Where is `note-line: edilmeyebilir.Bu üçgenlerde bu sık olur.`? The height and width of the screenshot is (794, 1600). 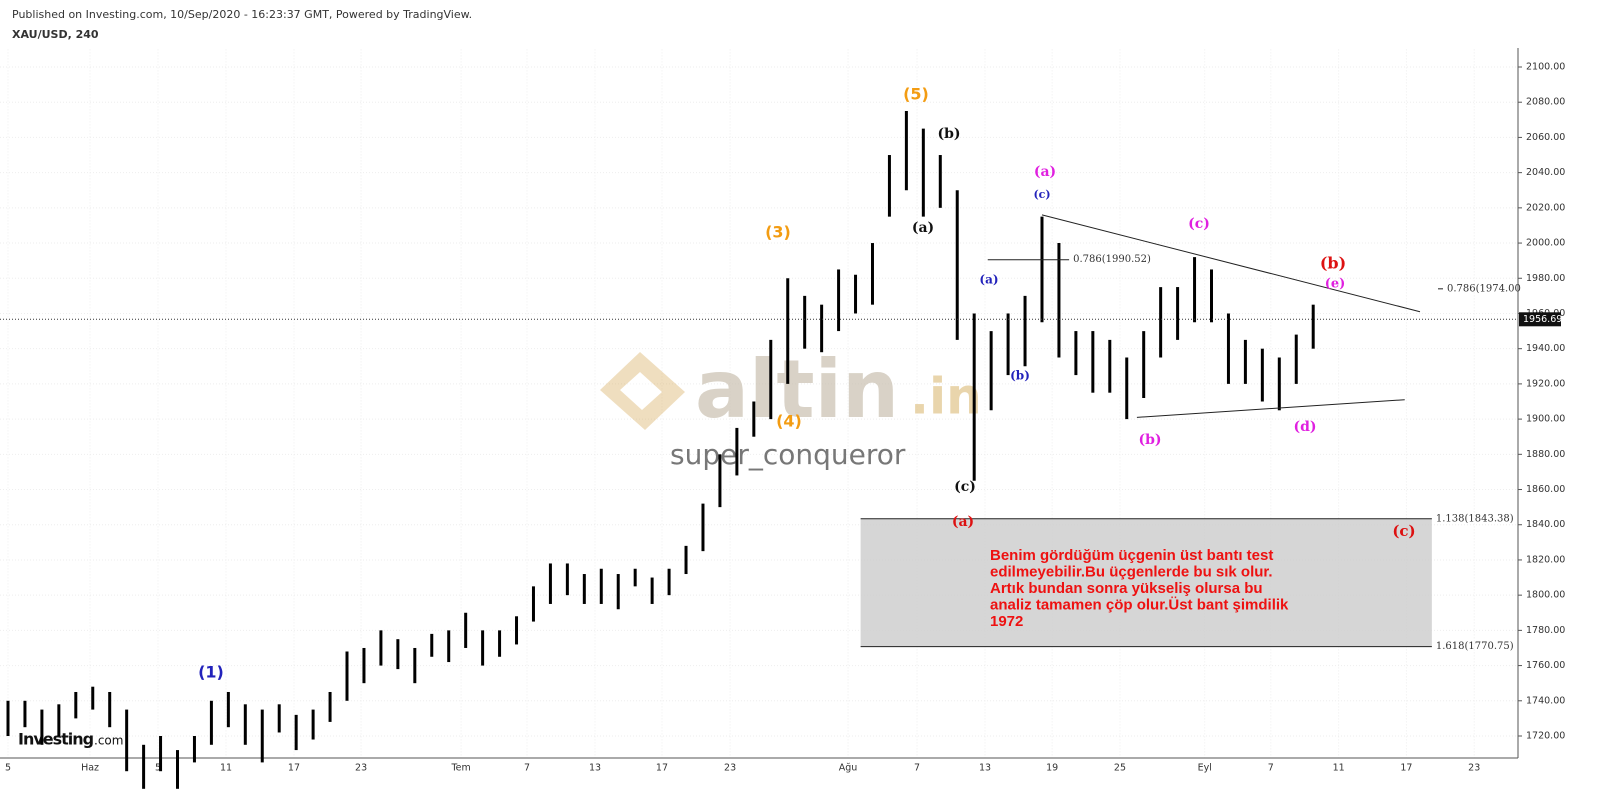 note-line: edilmeyebilir.Bu üçgenlerde bu sık olur. is located at coordinates (1131, 571).